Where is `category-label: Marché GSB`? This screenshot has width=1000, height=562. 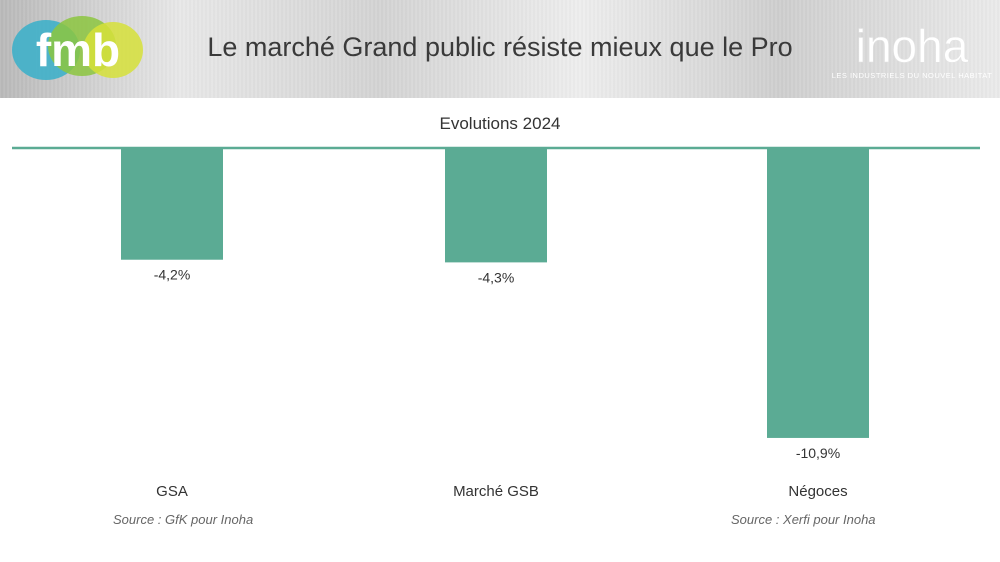 category-label: Marché GSB is located at coordinates (496, 491).